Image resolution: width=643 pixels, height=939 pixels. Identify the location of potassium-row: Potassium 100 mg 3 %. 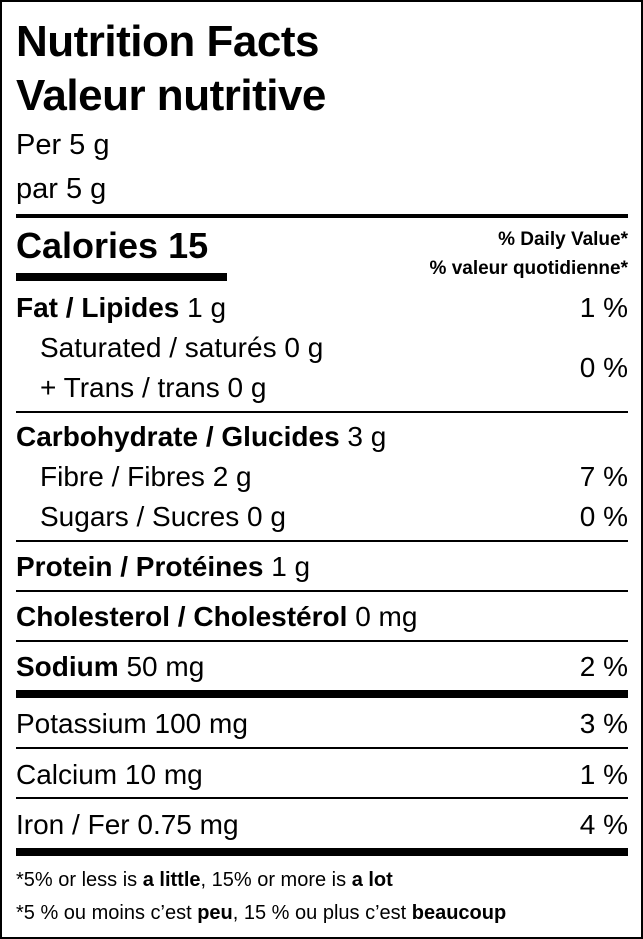
(322, 723).